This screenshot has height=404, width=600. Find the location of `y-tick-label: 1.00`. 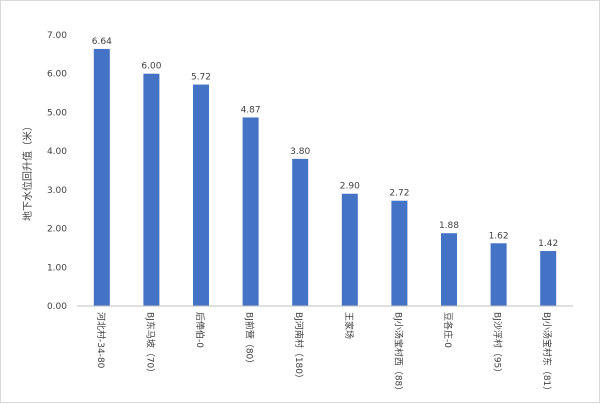

y-tick-label: 1.00 is located at coordinates (57, 268).